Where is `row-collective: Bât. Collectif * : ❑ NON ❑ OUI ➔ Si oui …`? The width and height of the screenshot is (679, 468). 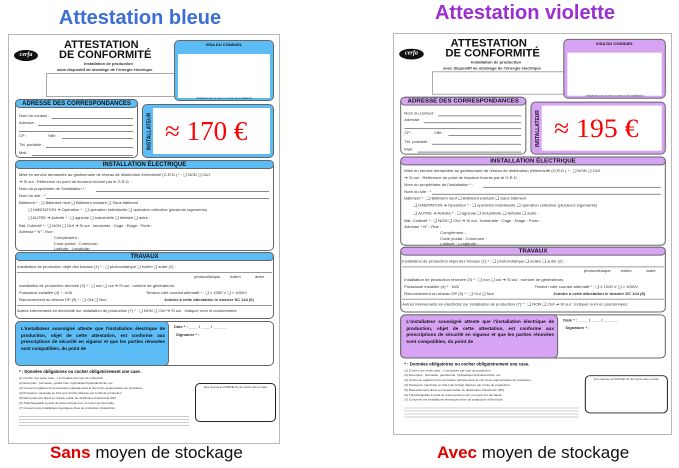 row-collective: Bât. Collectif * : ❑ NON ❑ OUI ➔ Si oui … is located at coordinates (86, 225).